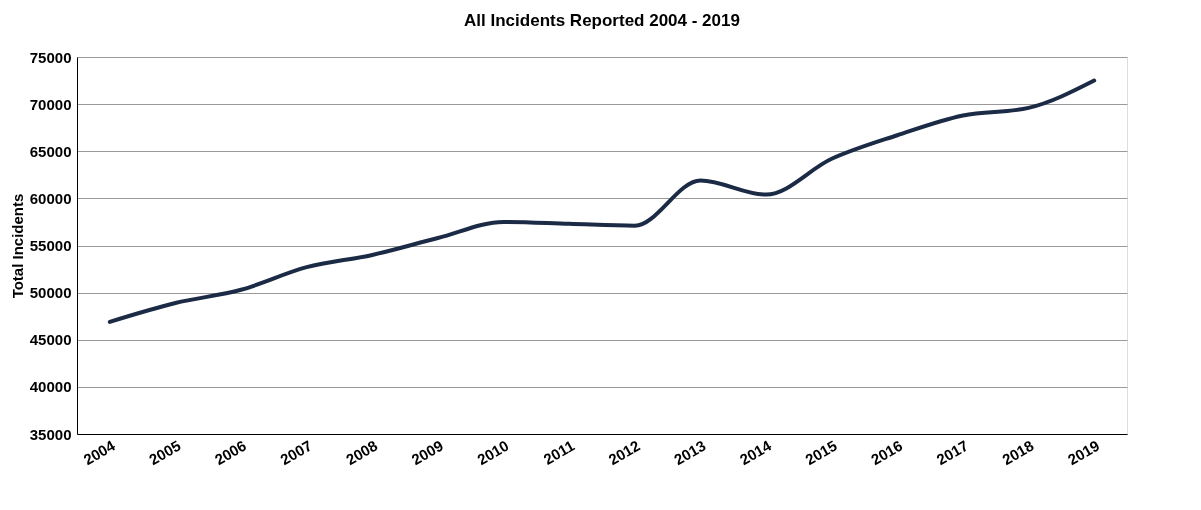  I want to click on x-tick-label: 2014, so click(755, 452).